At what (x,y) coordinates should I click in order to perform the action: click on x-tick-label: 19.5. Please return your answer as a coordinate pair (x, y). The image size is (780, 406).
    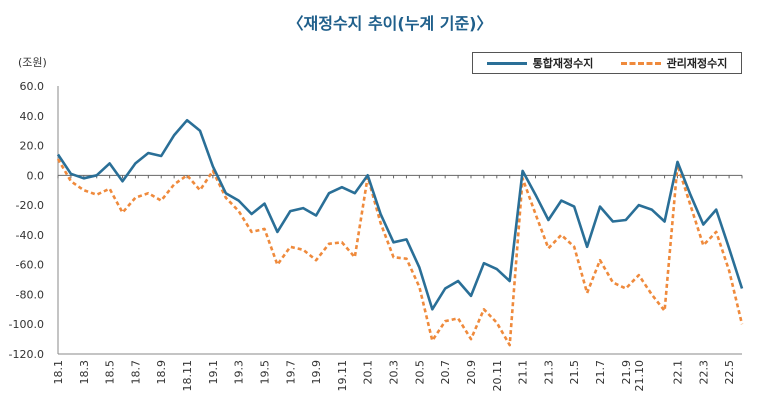
    Looking at the image, I should click on (264, 372).